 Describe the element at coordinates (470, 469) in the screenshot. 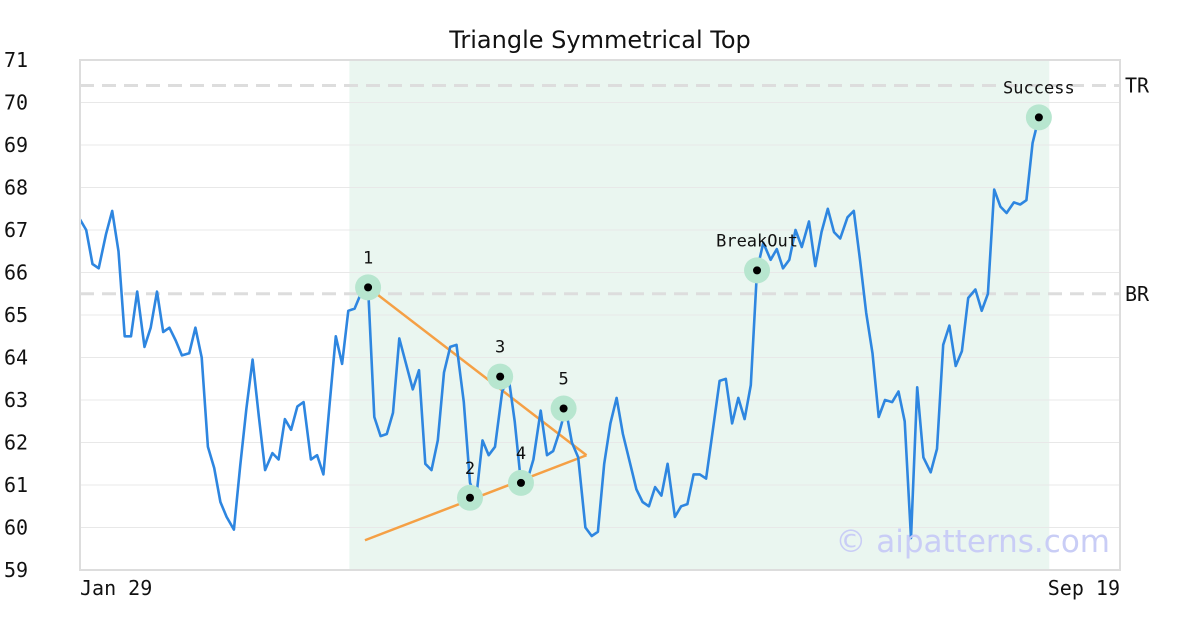

I see `marker-label-2: 2` at that location.